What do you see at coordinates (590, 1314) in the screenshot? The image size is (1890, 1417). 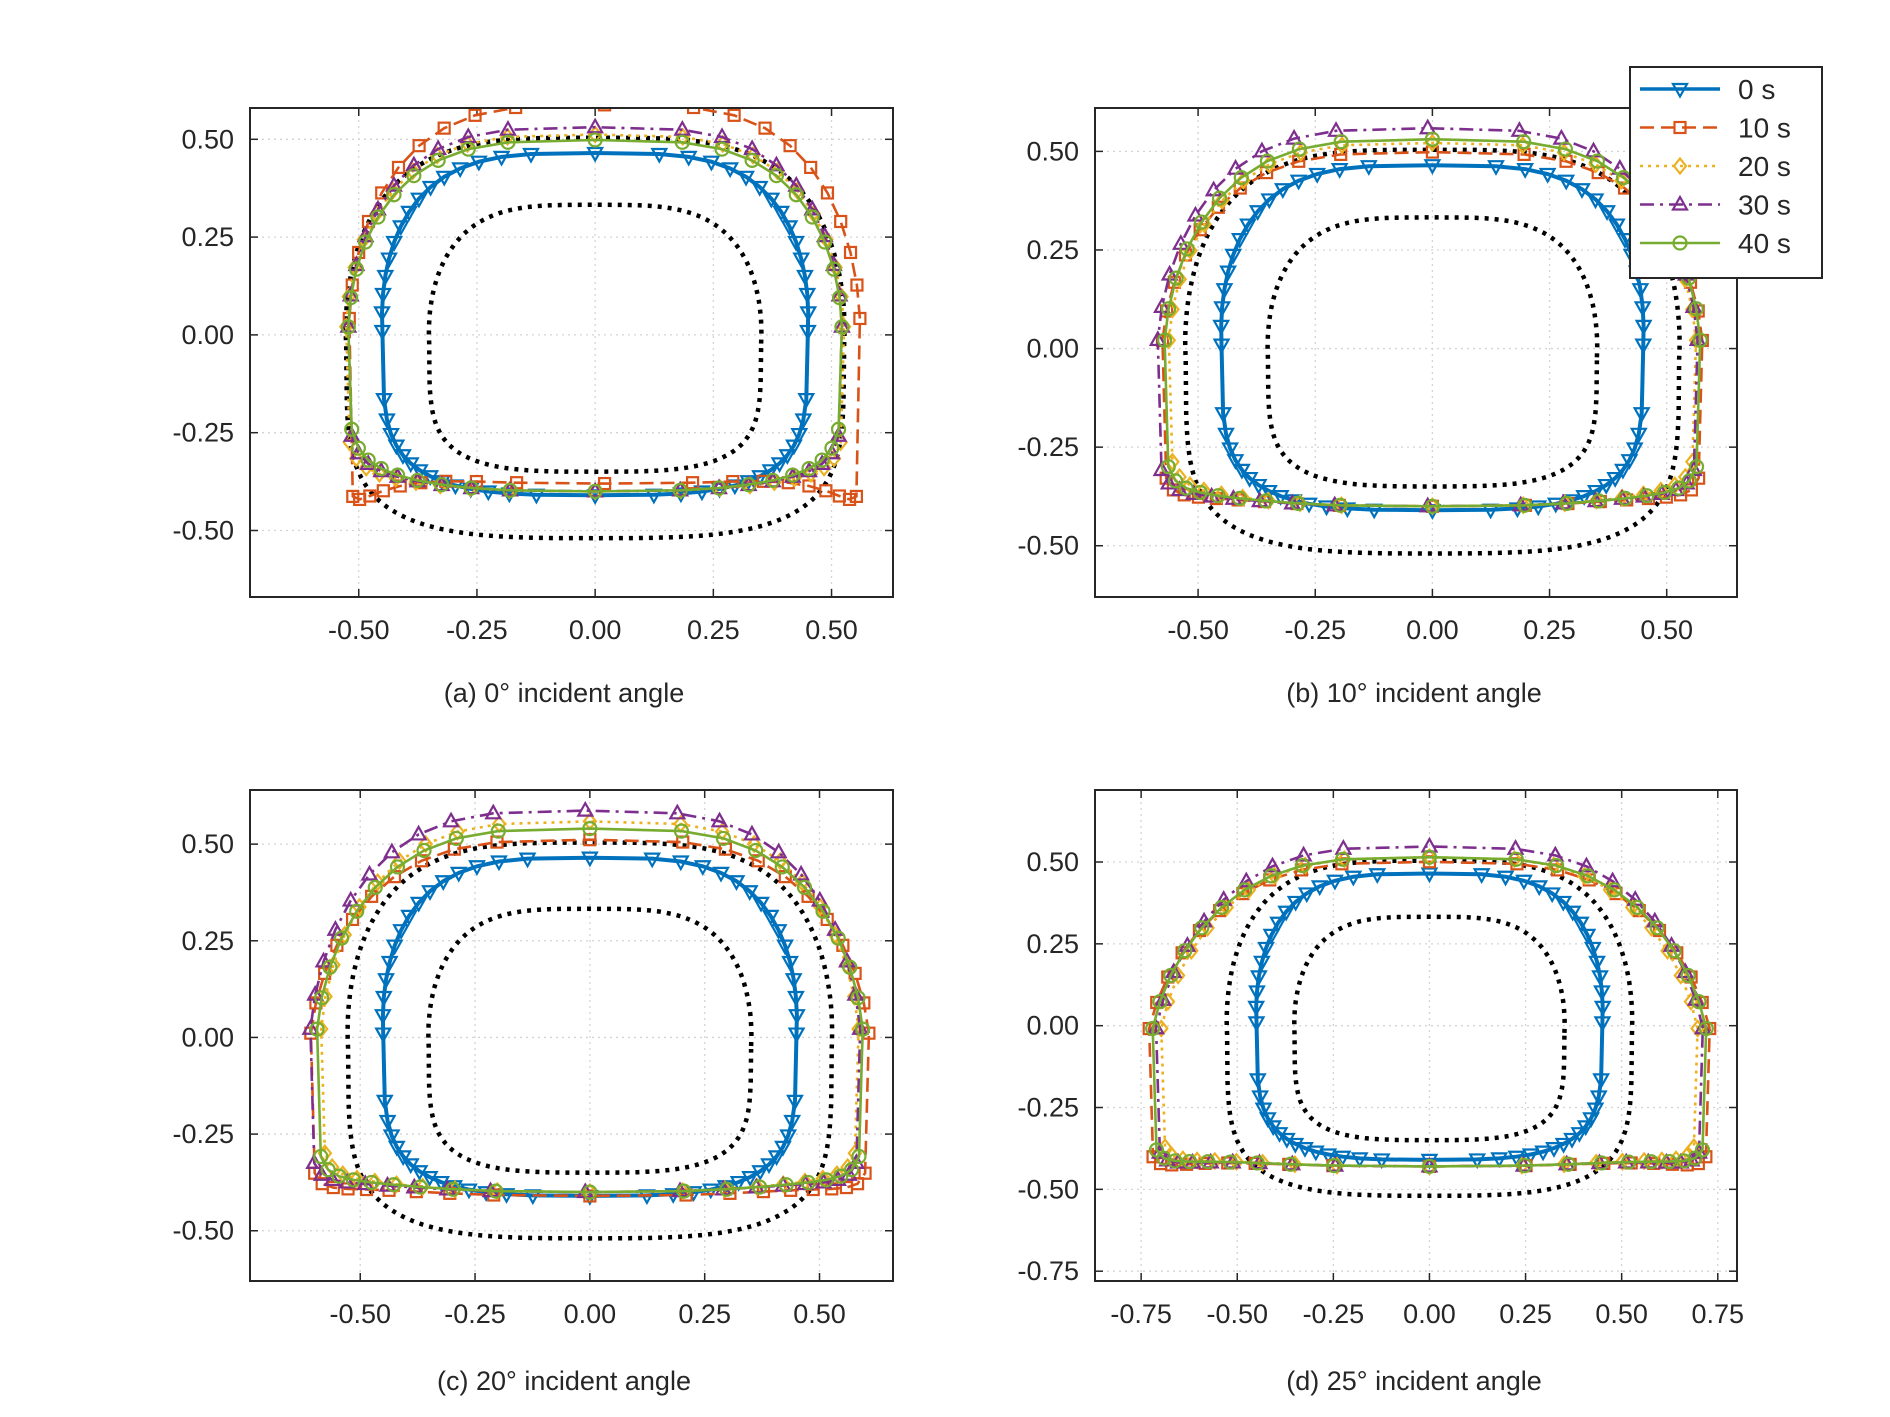 I see `x-tick-label: 0.00` at bounding box center [590, 1314].